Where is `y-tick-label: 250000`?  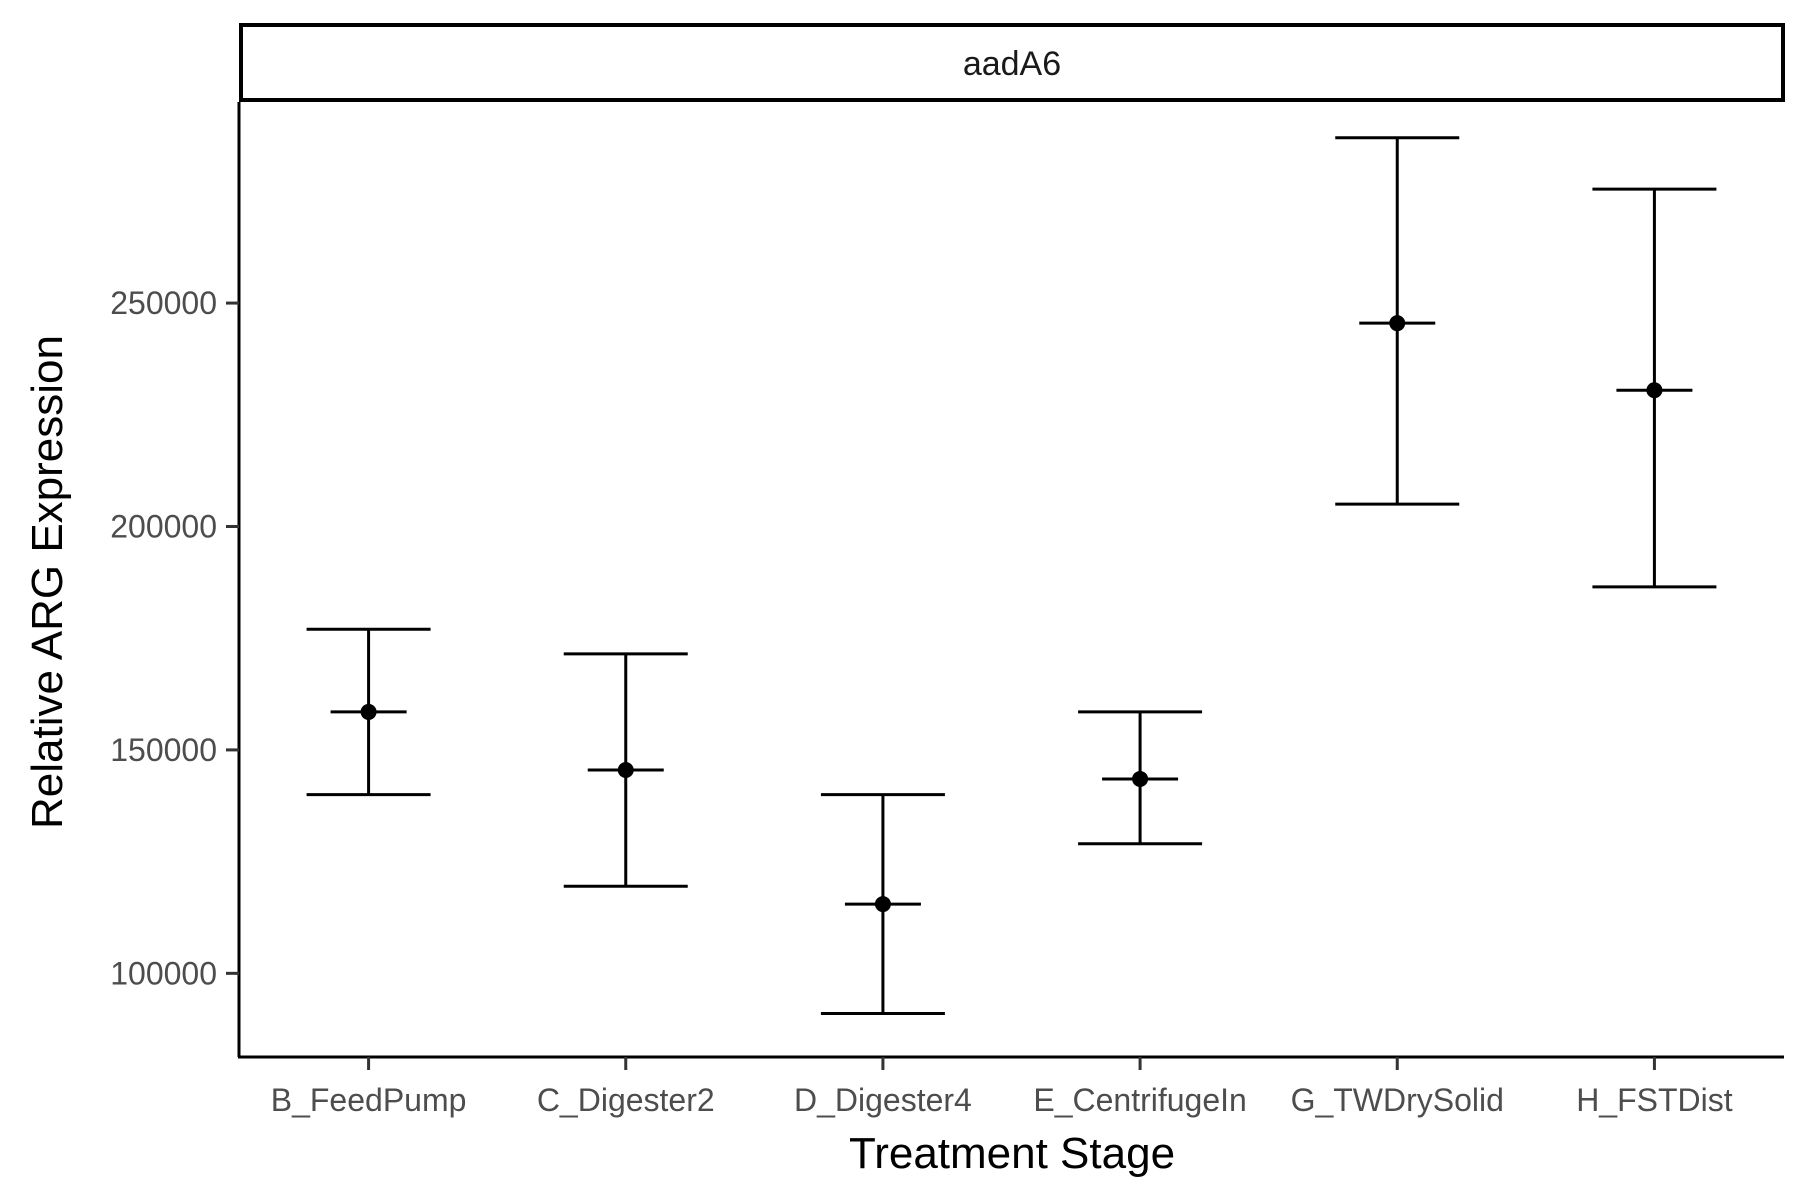
y-tick-label: 250000 is located at coordinates (163, 303).